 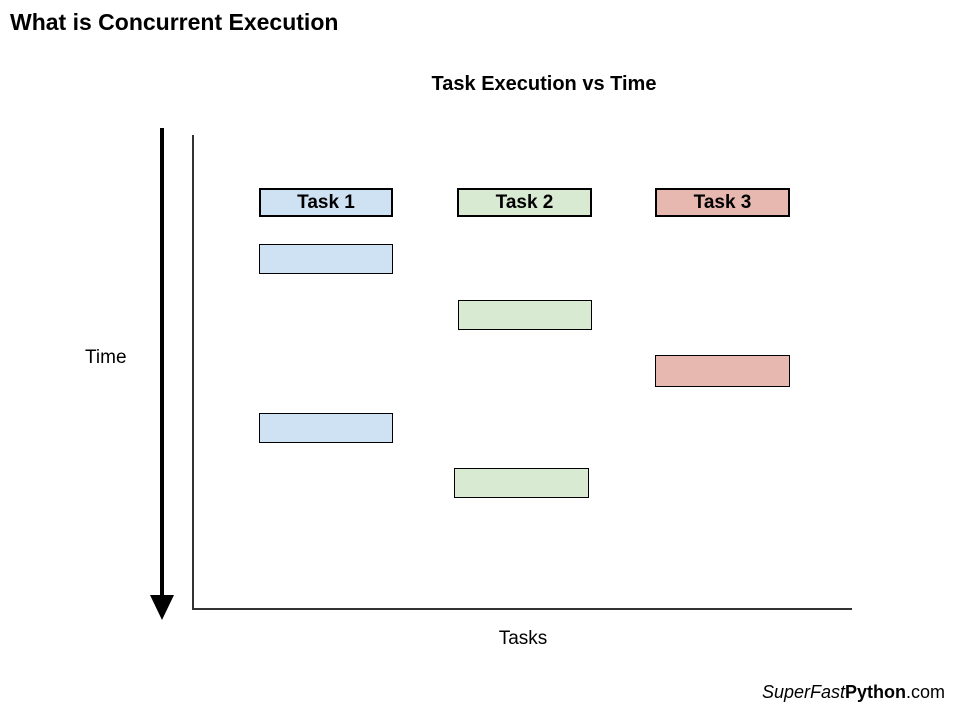 What do you see at coordinates (524, 202) in the screenshot?
I see `task-header-box: Task 2` at bounding box center [524, 202].